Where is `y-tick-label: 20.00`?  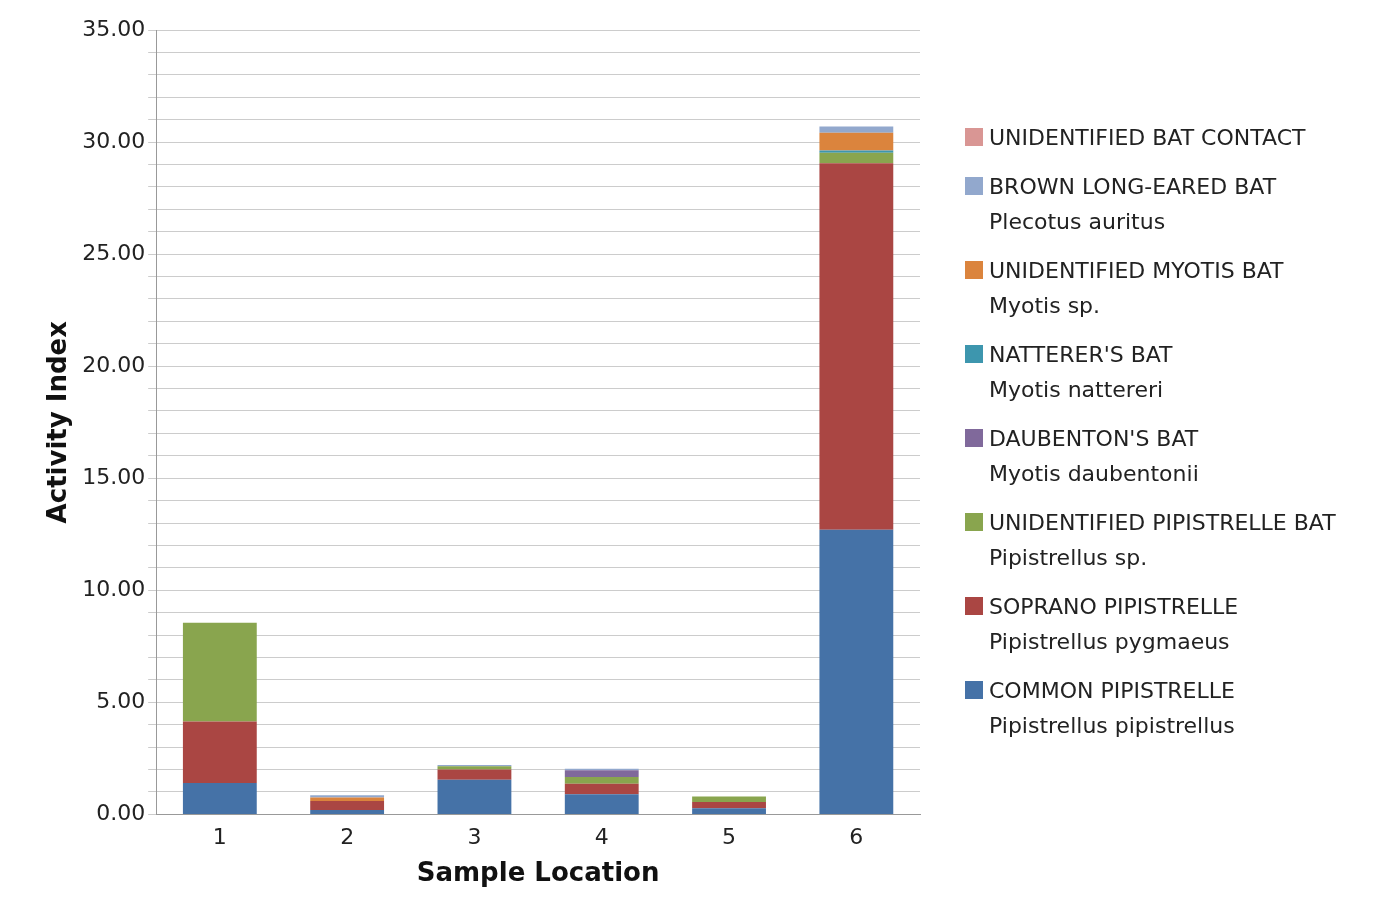 y-tick-label: 20.00 is located at coordinates (114, 364).